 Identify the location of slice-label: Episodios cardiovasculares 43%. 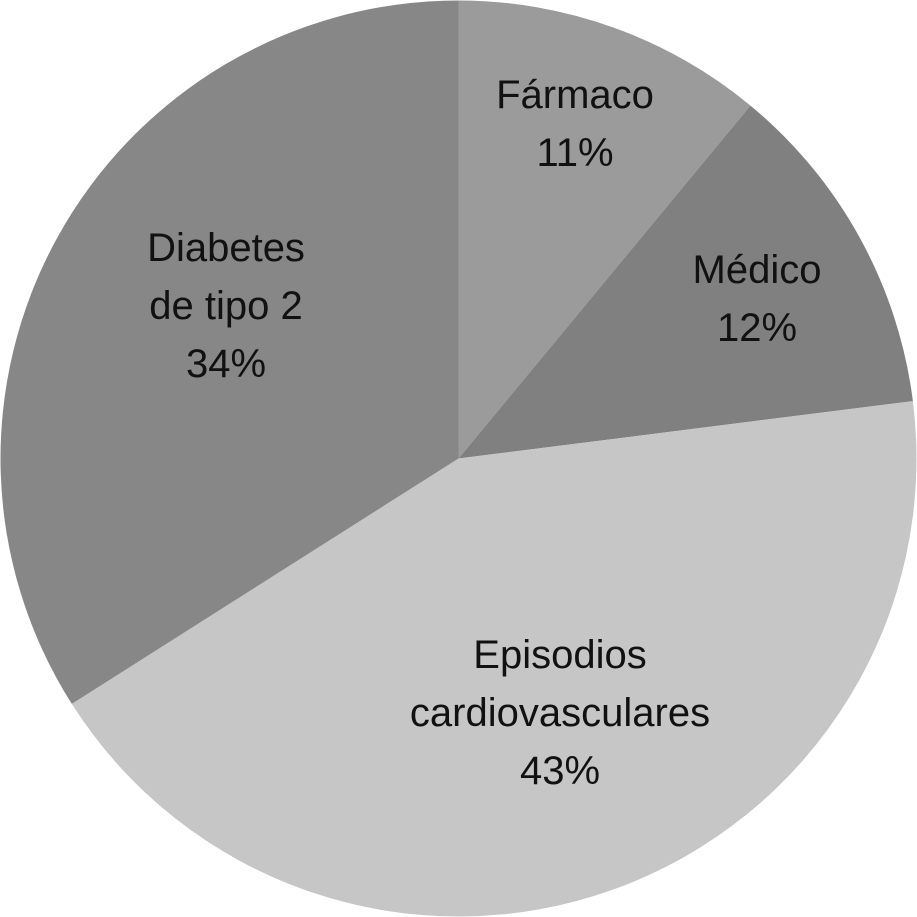
(560, 713).